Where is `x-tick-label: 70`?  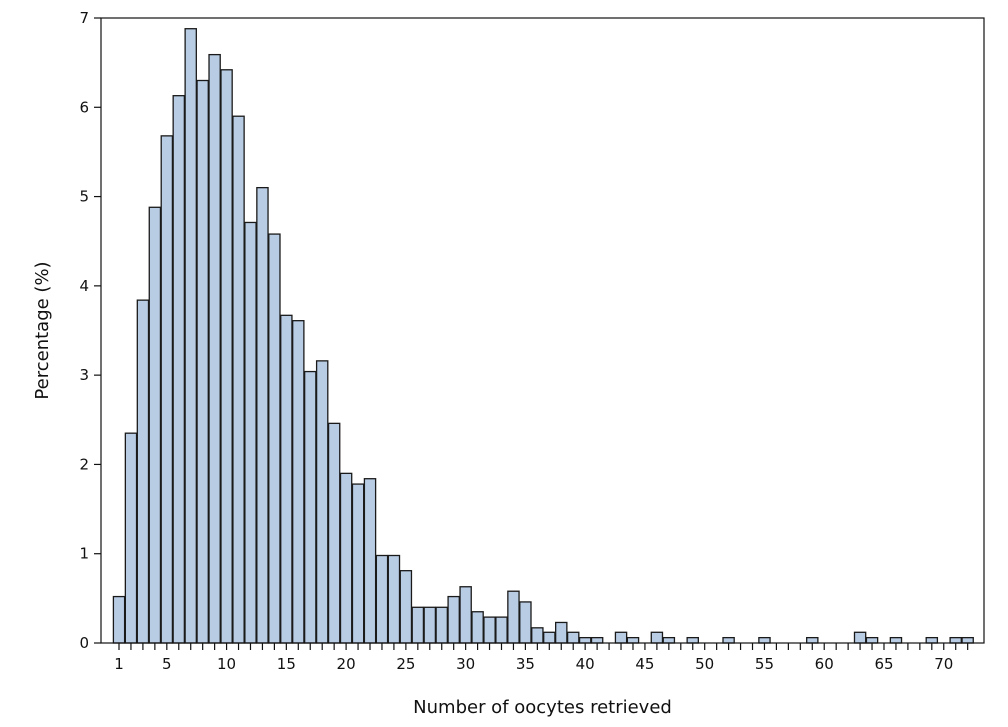
x-tick-label: 70 is located at coordinates (943, 664).